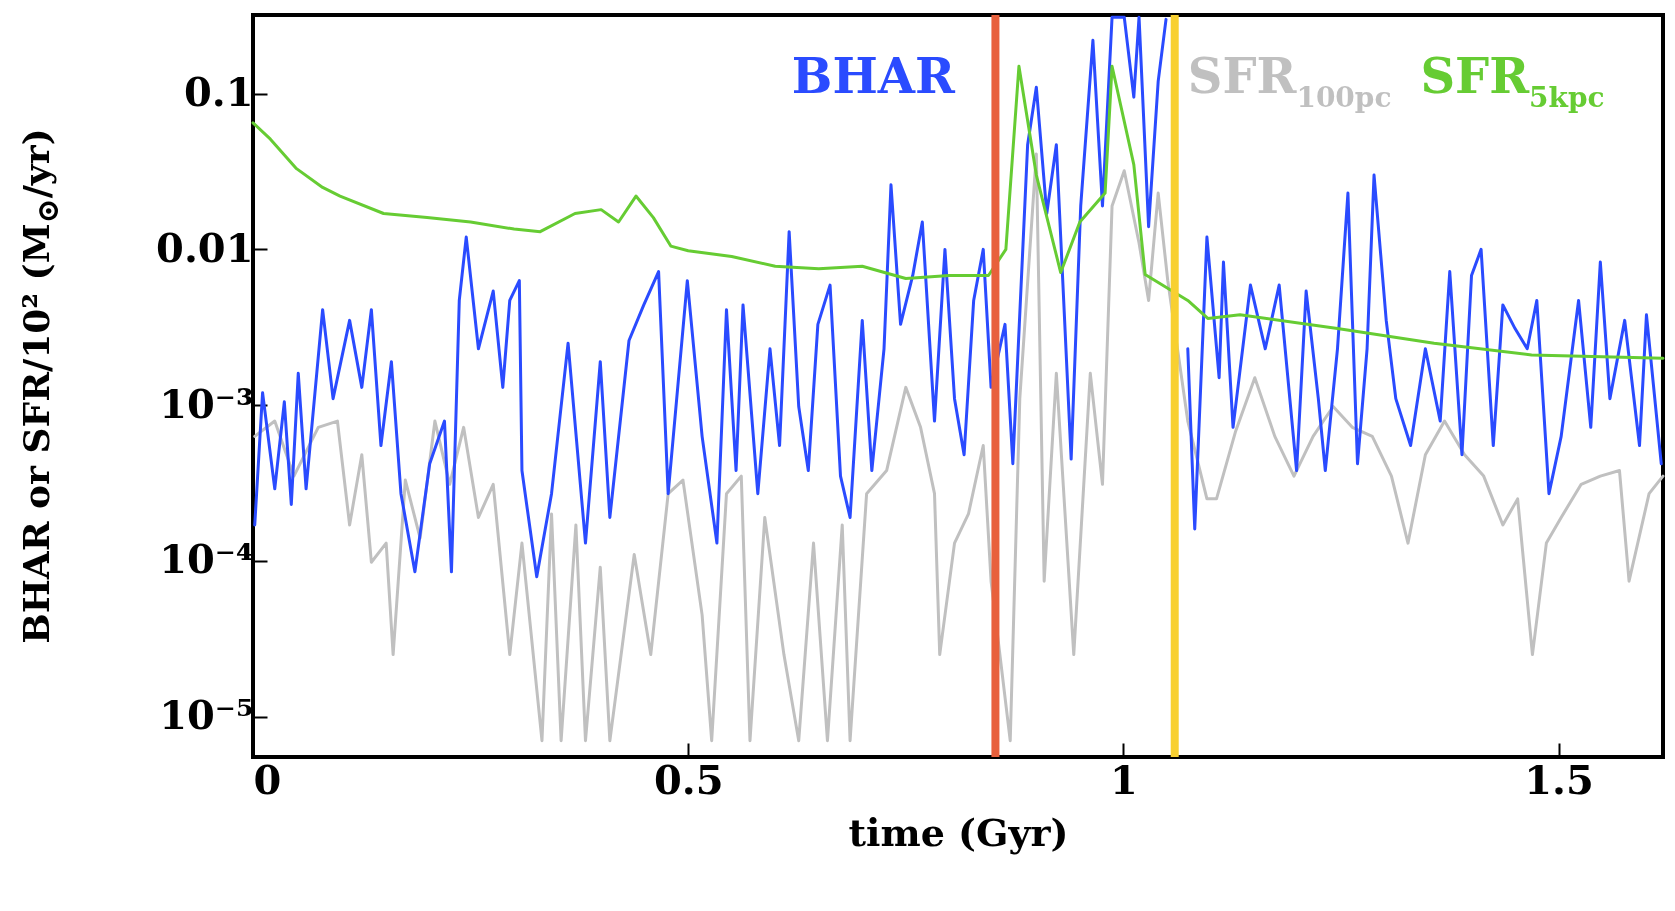 The height and width of the screenshot is (911, 1675). I want to click on x-tick-label: 0.5, so click(688, 779).